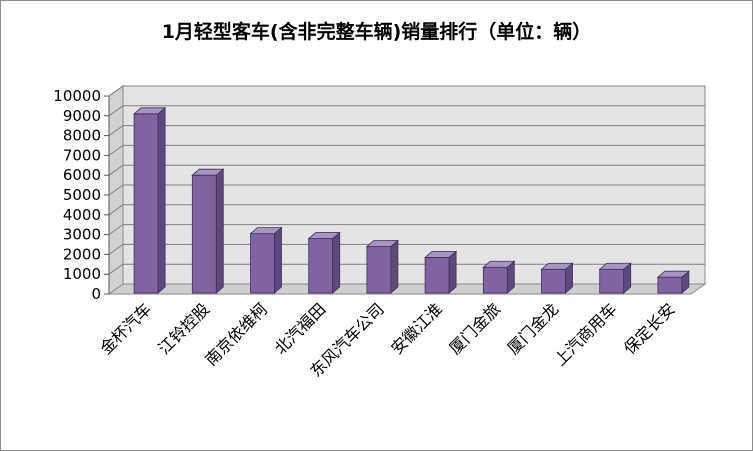  I want to click on x-tick-label: 保定长安, so click(649, 328).